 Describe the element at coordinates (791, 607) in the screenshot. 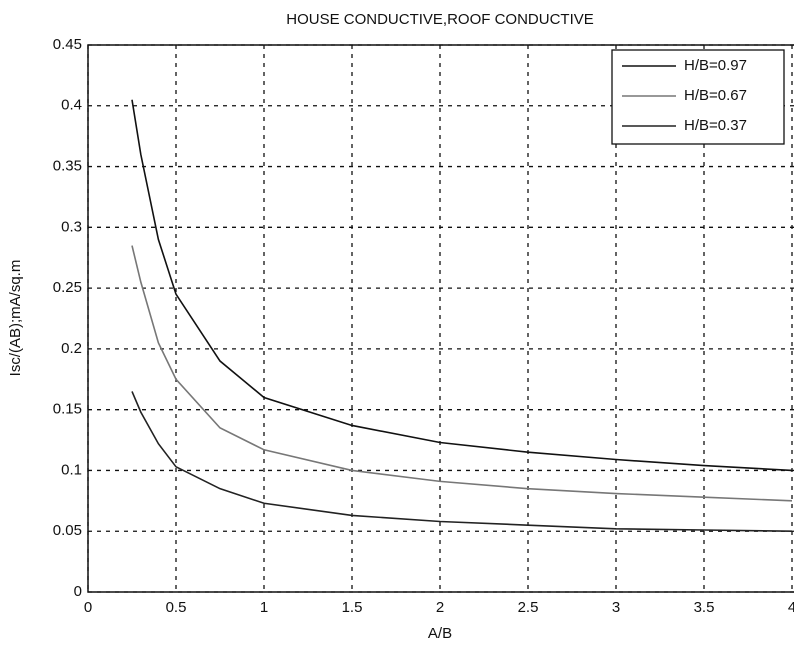

I see `x-tick-label: 4` at that location.